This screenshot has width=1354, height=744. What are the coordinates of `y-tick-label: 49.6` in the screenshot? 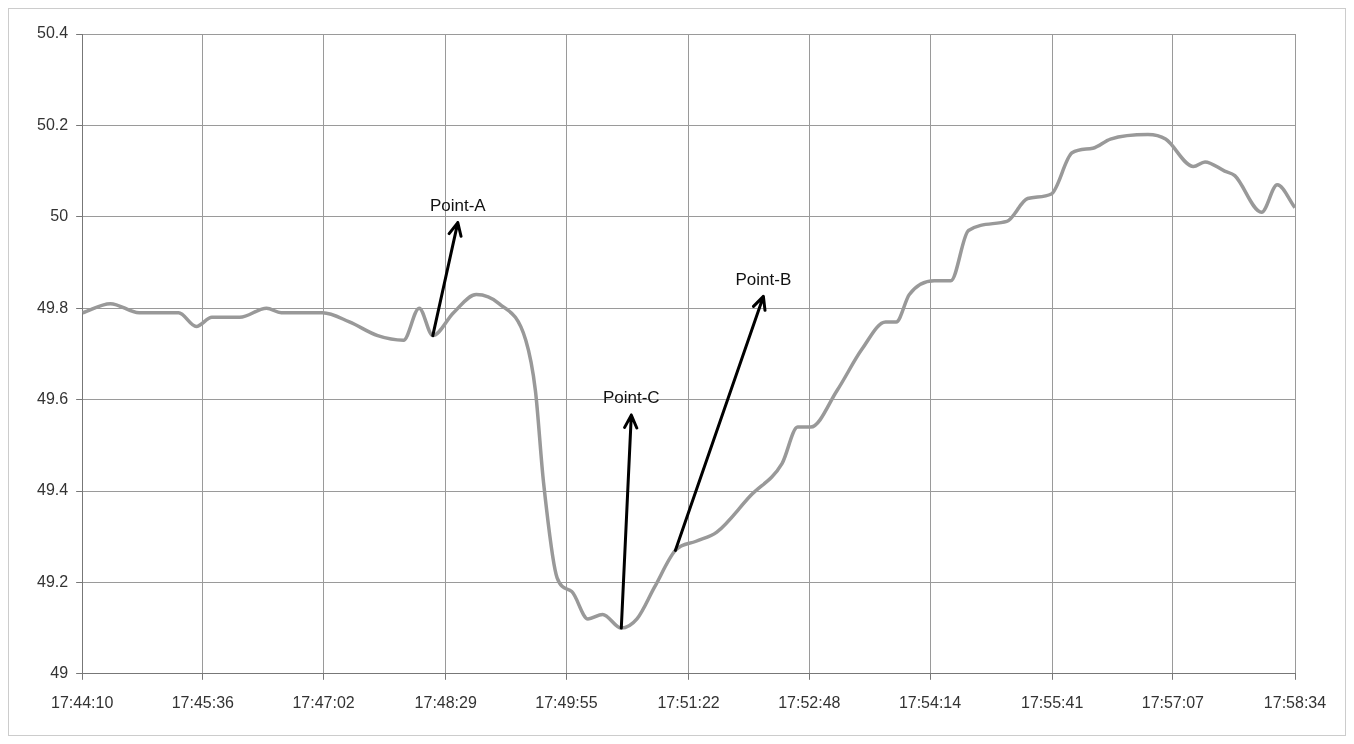 It's located at (53, 399).